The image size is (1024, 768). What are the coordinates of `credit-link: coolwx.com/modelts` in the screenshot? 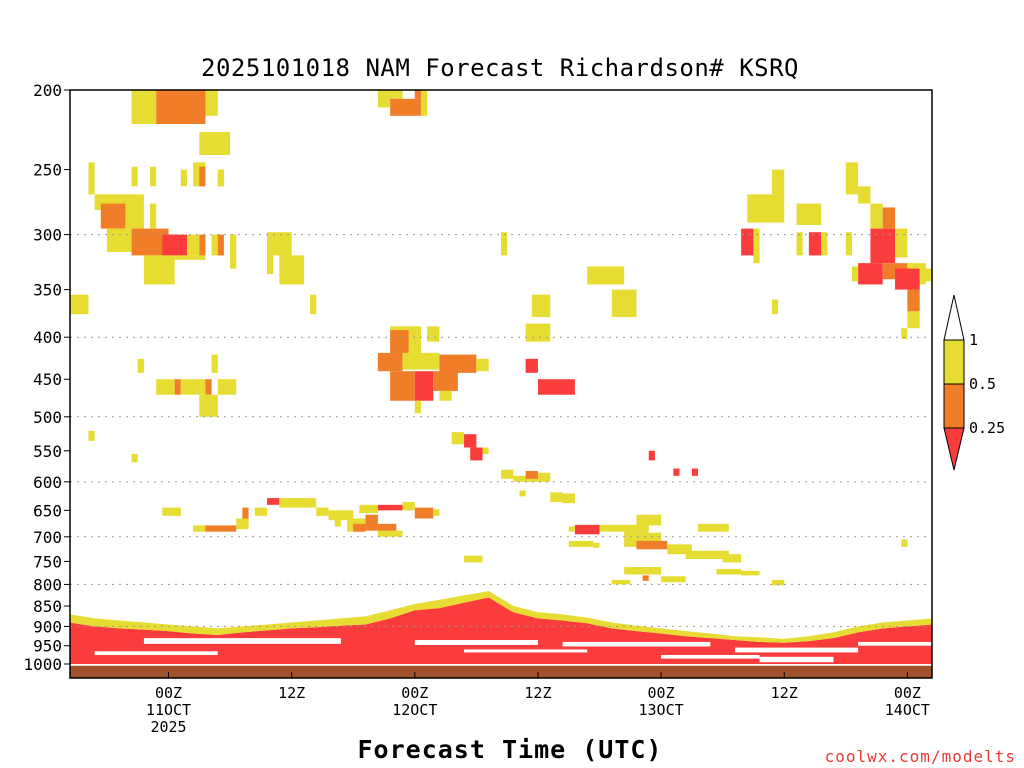 It's located at (920, 756).